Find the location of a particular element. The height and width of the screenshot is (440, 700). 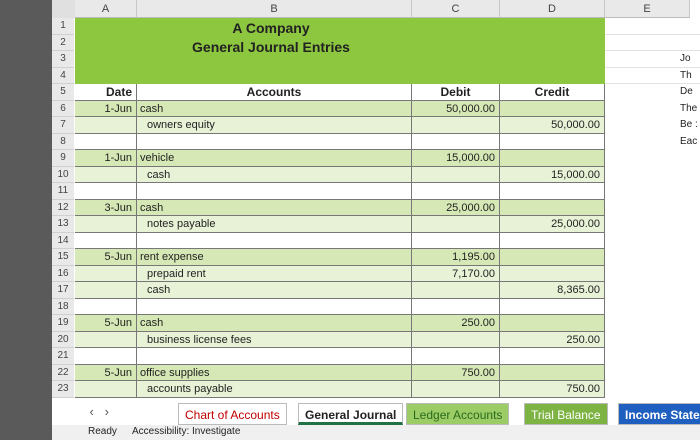

sheet-tab: Ledger Accounts is located at coordinates (458, 414).